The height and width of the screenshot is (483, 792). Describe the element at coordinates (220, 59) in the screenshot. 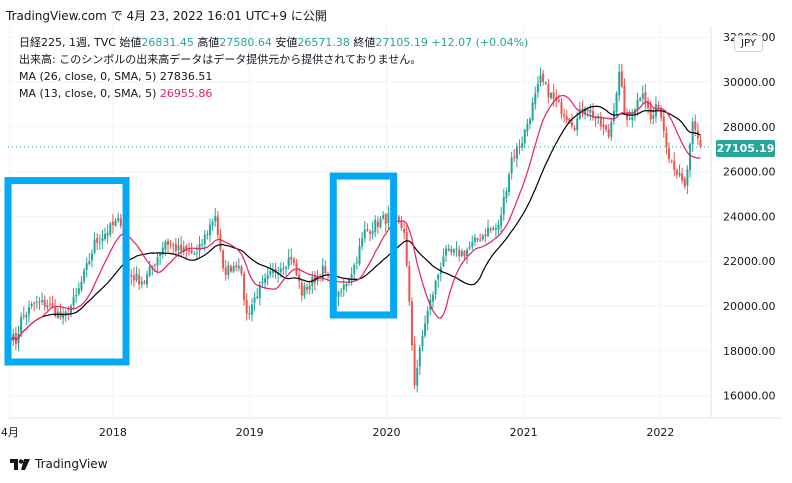

I see `volume-note: 出来高: このシンボルの出来高データはデータ提供元から提供されておりません。` at that location.